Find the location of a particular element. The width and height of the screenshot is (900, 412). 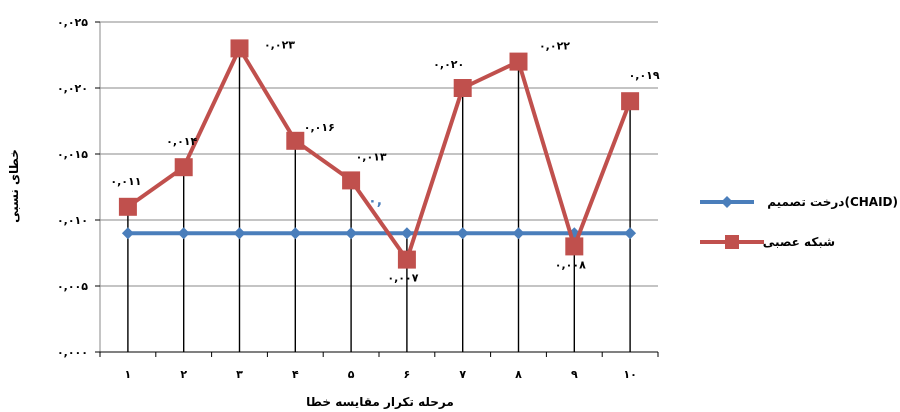

y-tick-label: ۰,۰۱۵ is located at coordinates (72, 154).